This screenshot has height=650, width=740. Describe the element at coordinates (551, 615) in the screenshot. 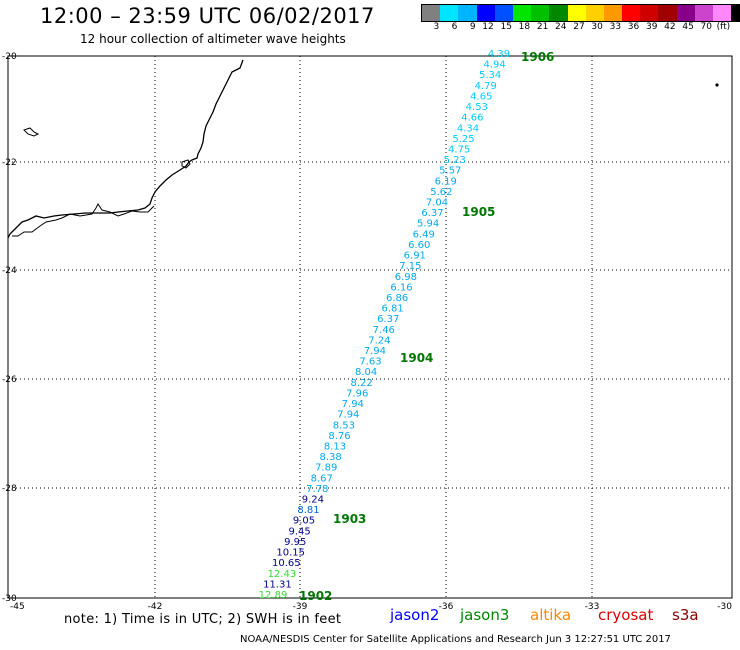

I see `satellite-legend-item: altika` at that location.